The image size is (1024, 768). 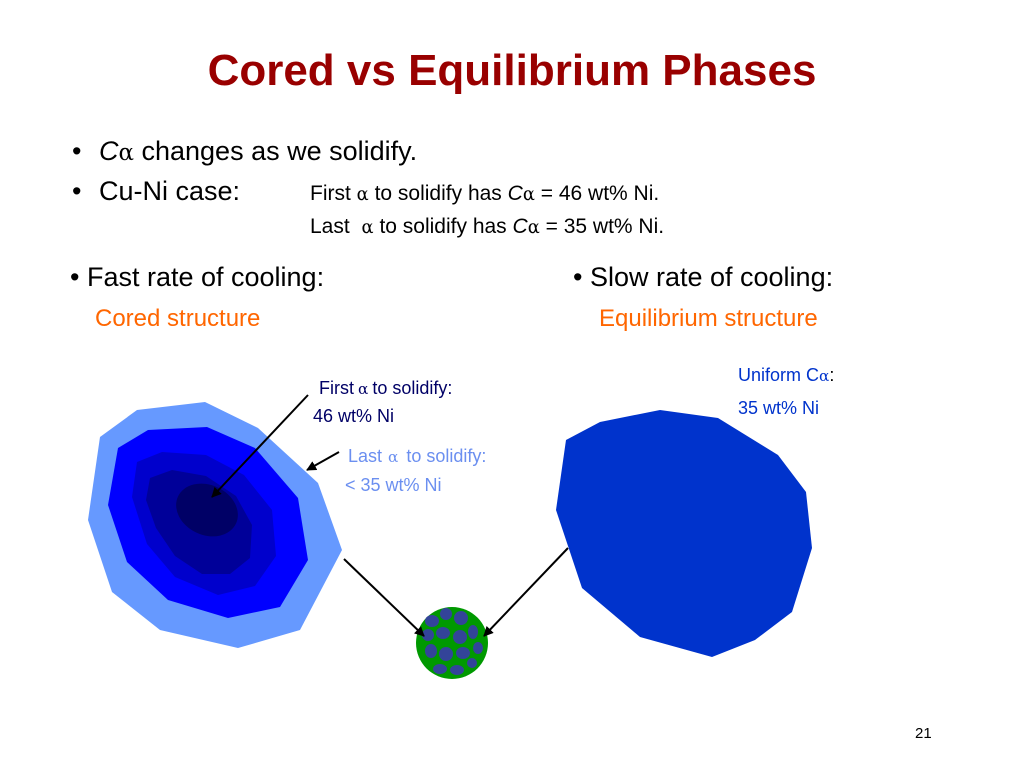 I want to click on microstructure-circle, so click(x=452, y=643).